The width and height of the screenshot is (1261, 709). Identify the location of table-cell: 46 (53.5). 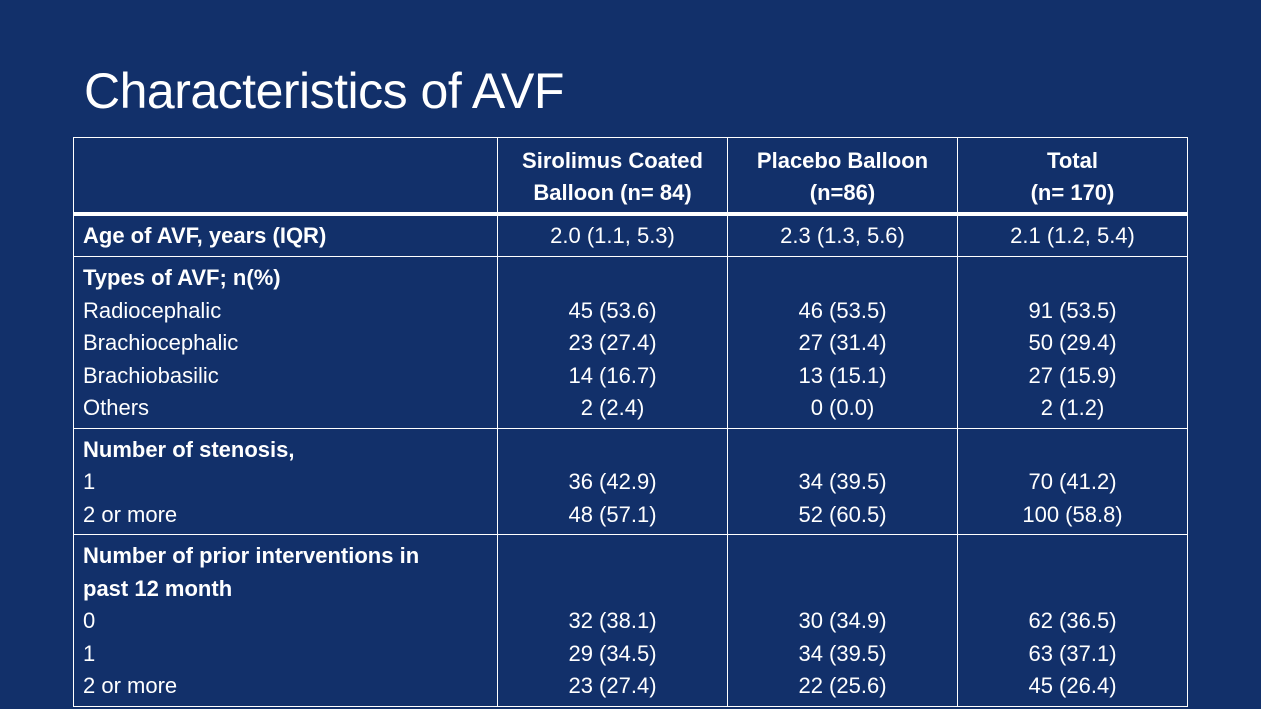
(842, 310).